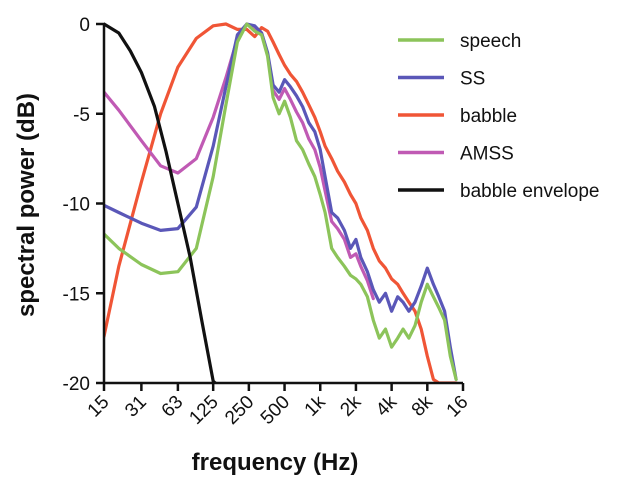 This screenshot has height=480, width=641. What do you see at coordinates (239, 410) in the screenshot?
I see `x-tick-label: 250` at bounding box center [239, 410].